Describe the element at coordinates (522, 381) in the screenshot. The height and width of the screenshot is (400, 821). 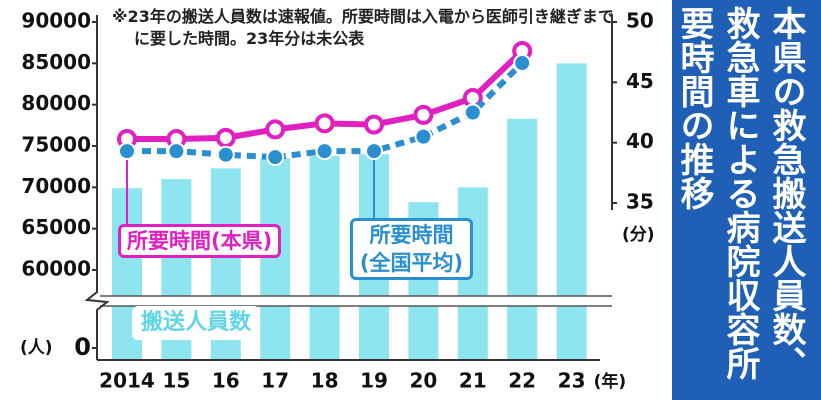
I see `x-tick-label: 22` at that location.